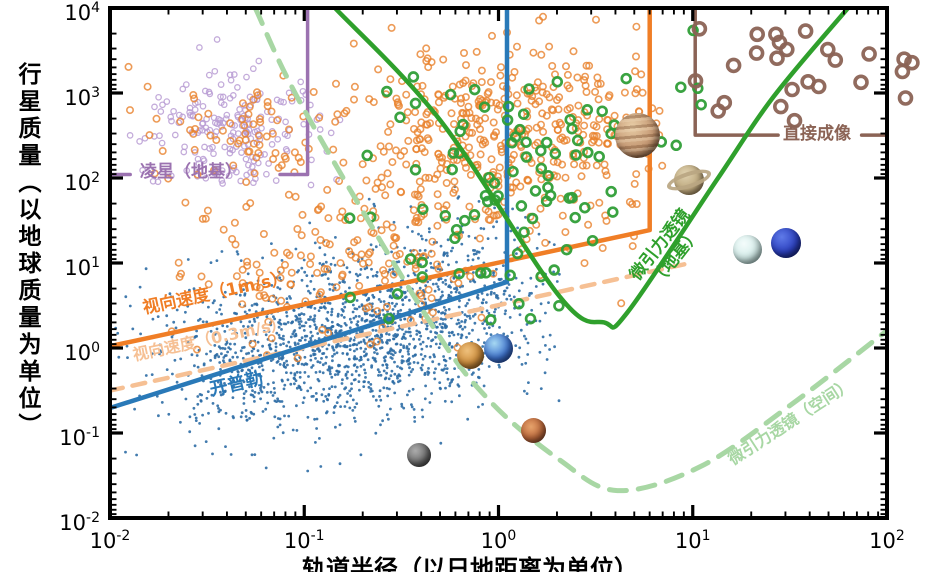 The image size is (930, 572). I want to click on curve-direct-imaging, so click(790, 72).